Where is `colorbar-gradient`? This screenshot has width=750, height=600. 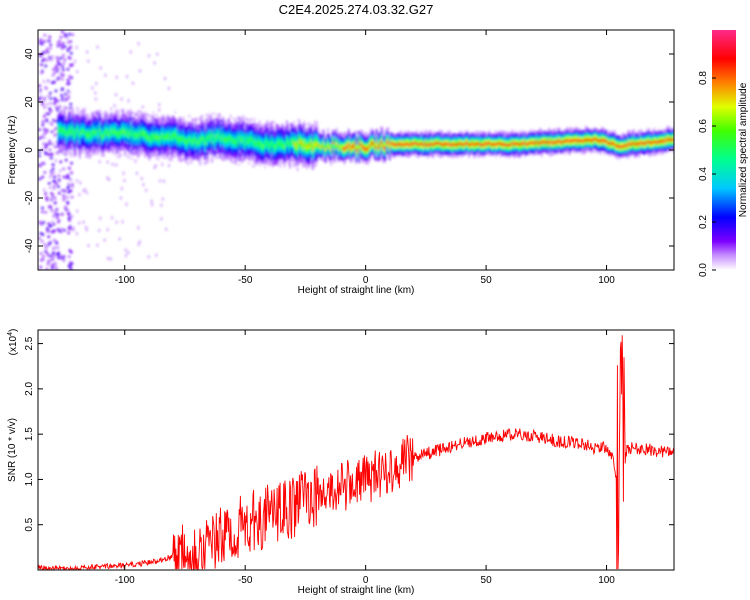 colorbar-gradient is located at coordinates (724, 150).